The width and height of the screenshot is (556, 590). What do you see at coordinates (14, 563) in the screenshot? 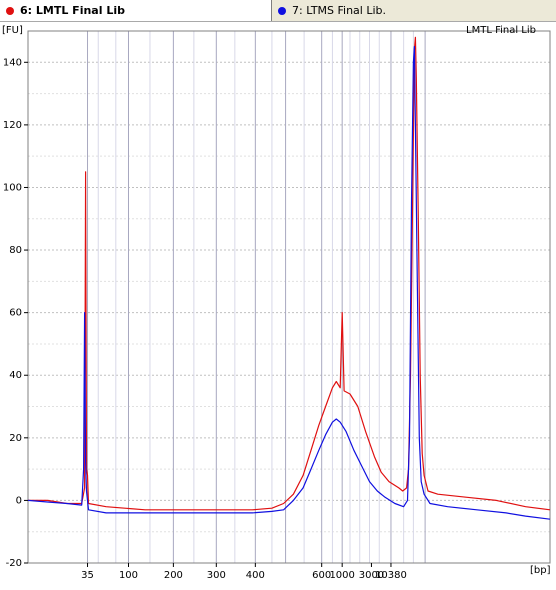
I see `y-tick-label: -20` at bounding box center [14, 563].